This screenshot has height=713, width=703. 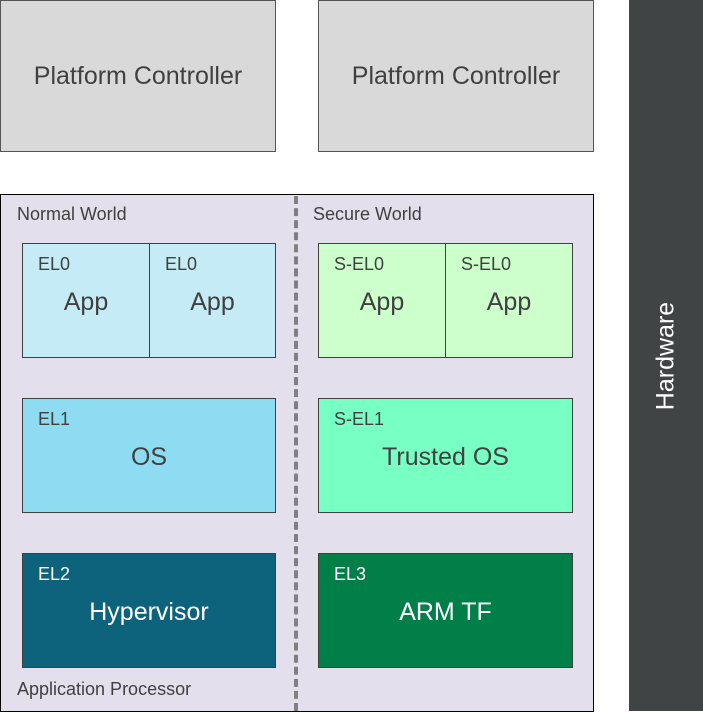 I want to click on platform-controller-1: Platform Controller, so click(x=138, y=76).